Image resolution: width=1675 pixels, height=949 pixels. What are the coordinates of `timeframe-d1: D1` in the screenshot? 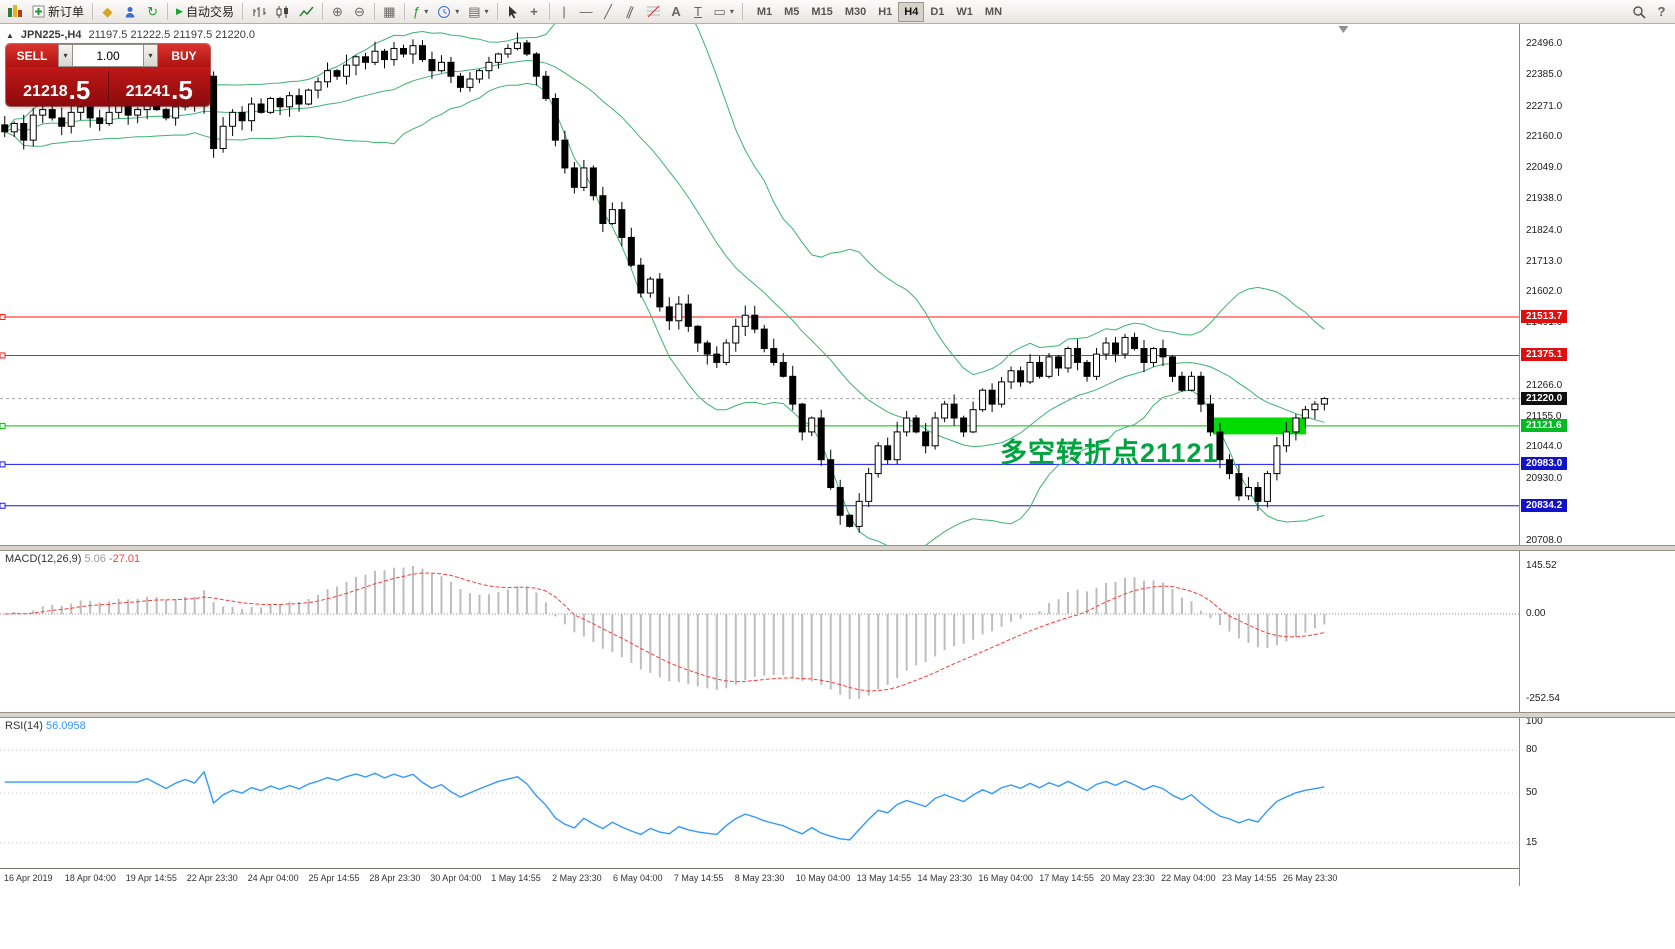 It's located at (937, 12).